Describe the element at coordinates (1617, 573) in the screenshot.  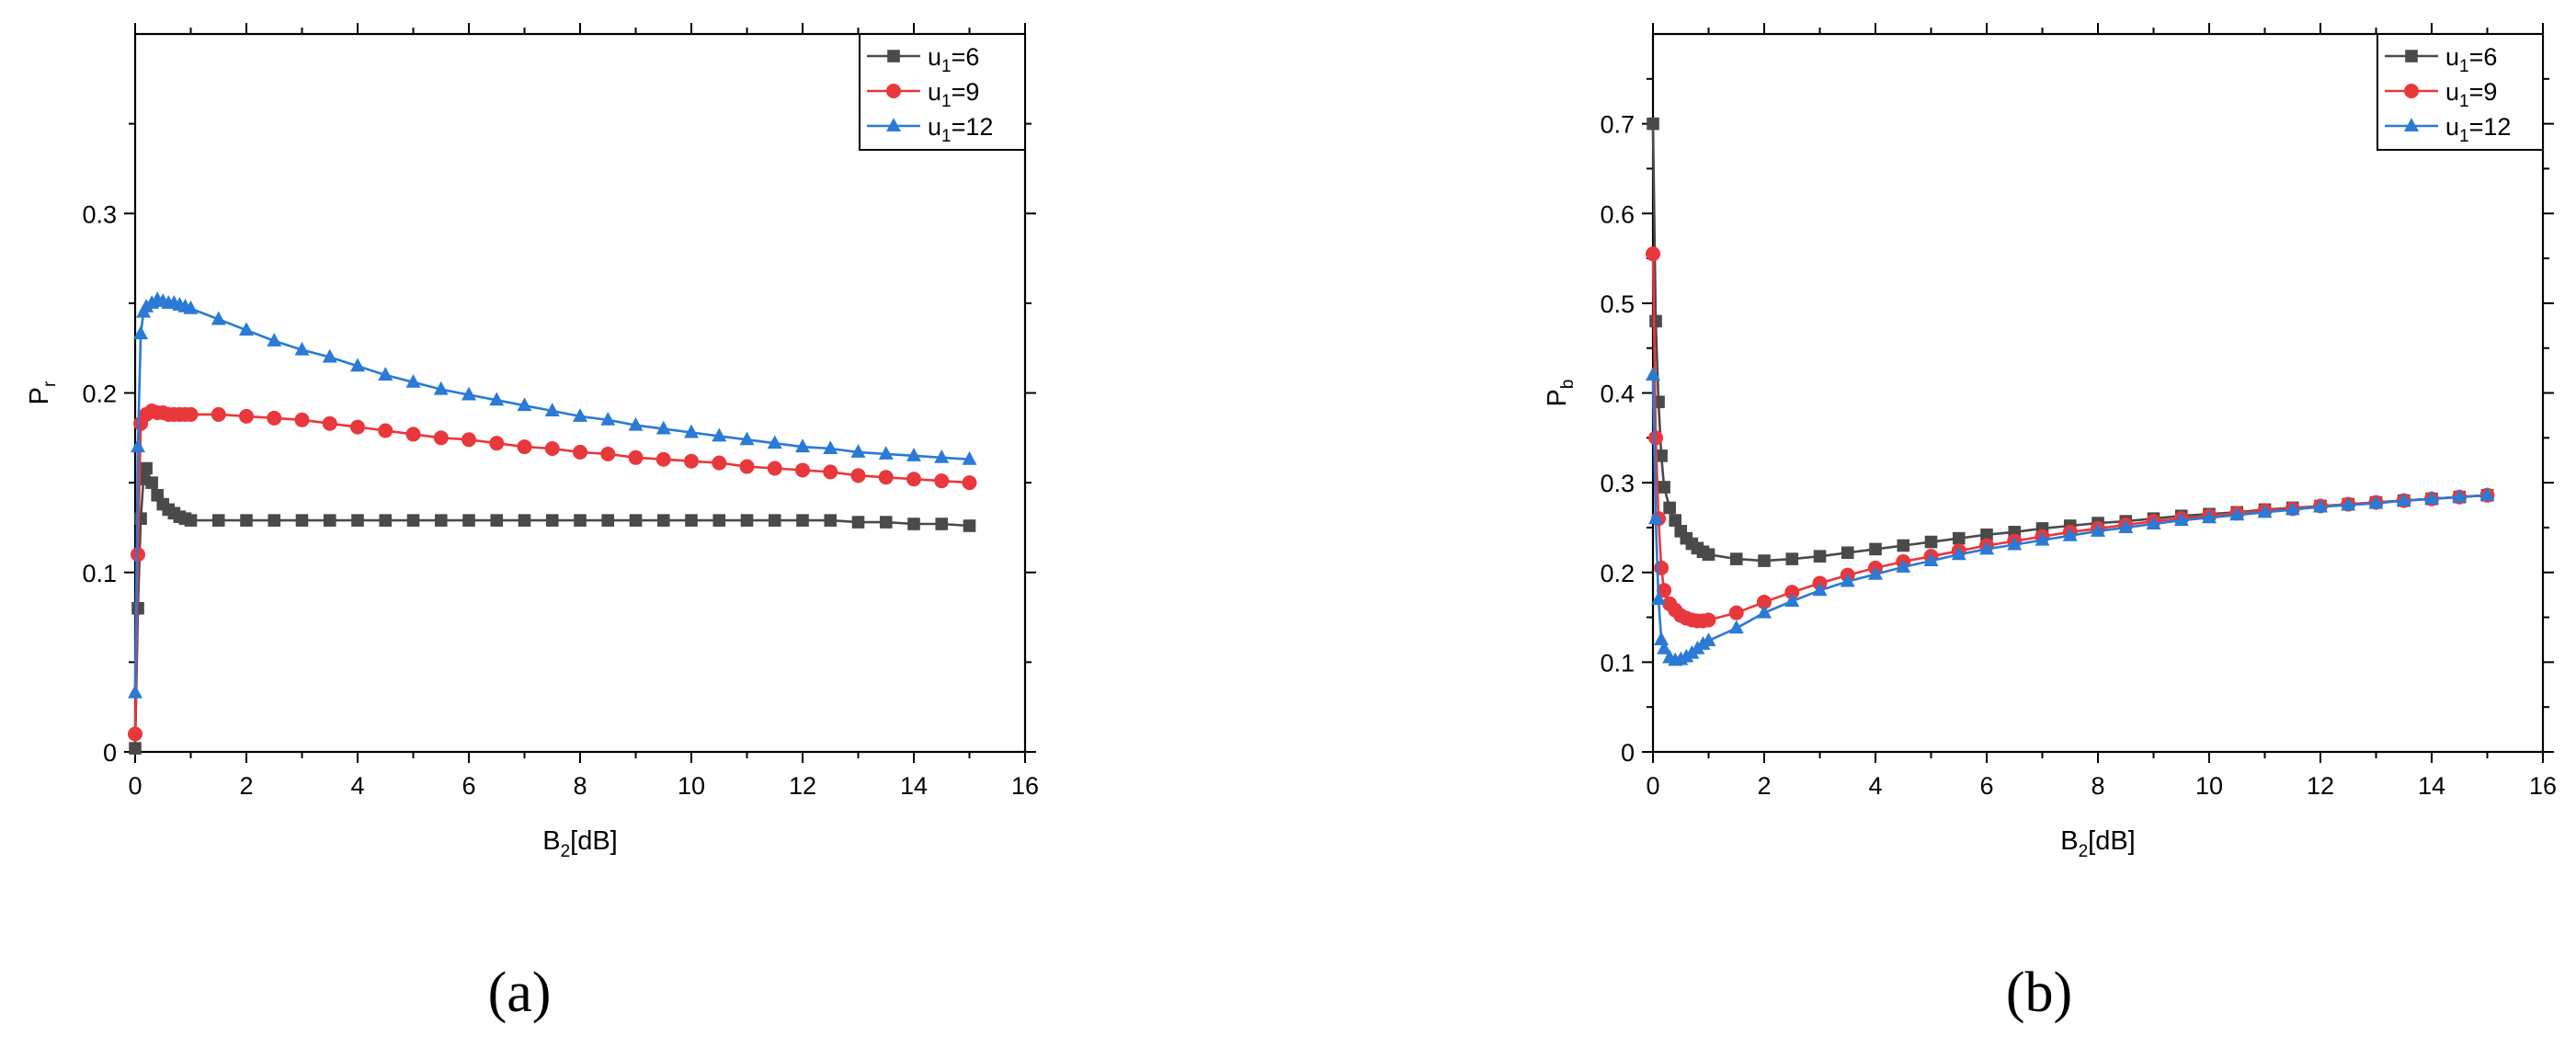
I see `chart-b-y-tick-label: 0.2` at that location.